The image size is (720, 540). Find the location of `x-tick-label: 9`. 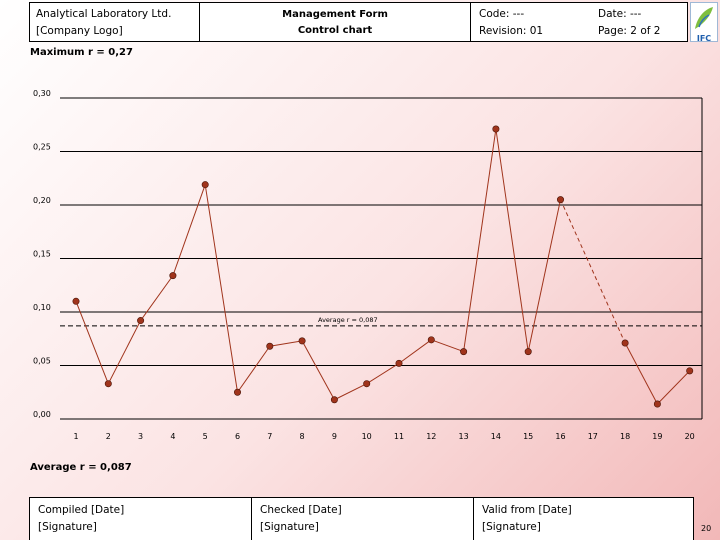

x-tick-label: 9 is located at coordinates (334, 436).